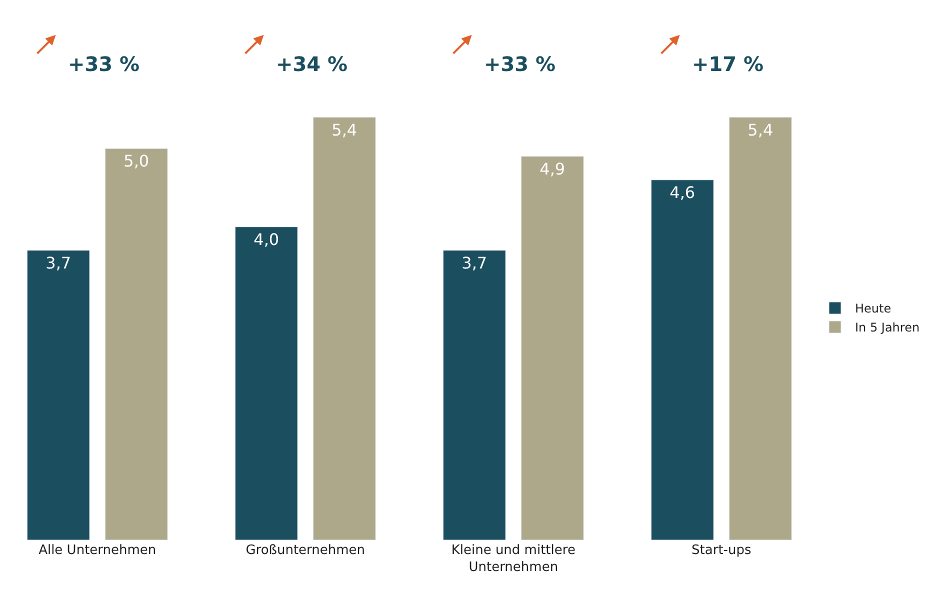 Image resolution: width=935 pixels, height=595 pixels. What do you see at coordinates (137, 161) in the screenshot?
I see `data-label: 5,0` at bounding box center [137, 161].